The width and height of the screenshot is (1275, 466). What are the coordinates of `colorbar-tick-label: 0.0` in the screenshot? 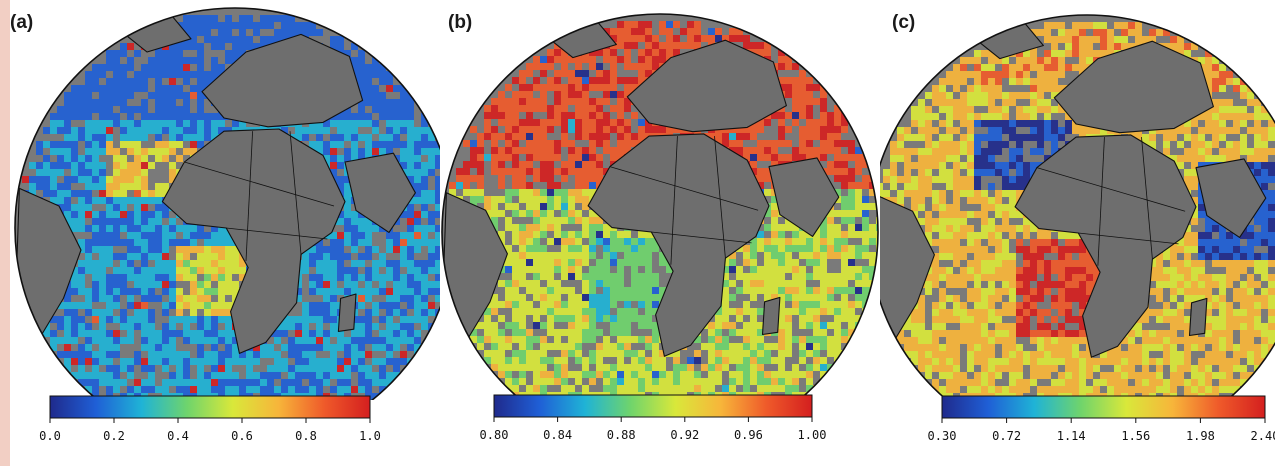 It's located at (50, 436).